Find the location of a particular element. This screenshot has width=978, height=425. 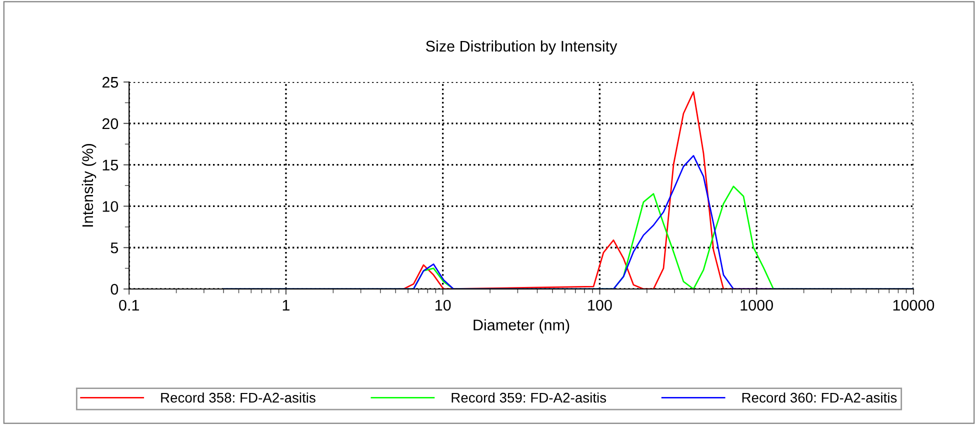

x-tick-label: 10000 is located at coordinates (913, 305).